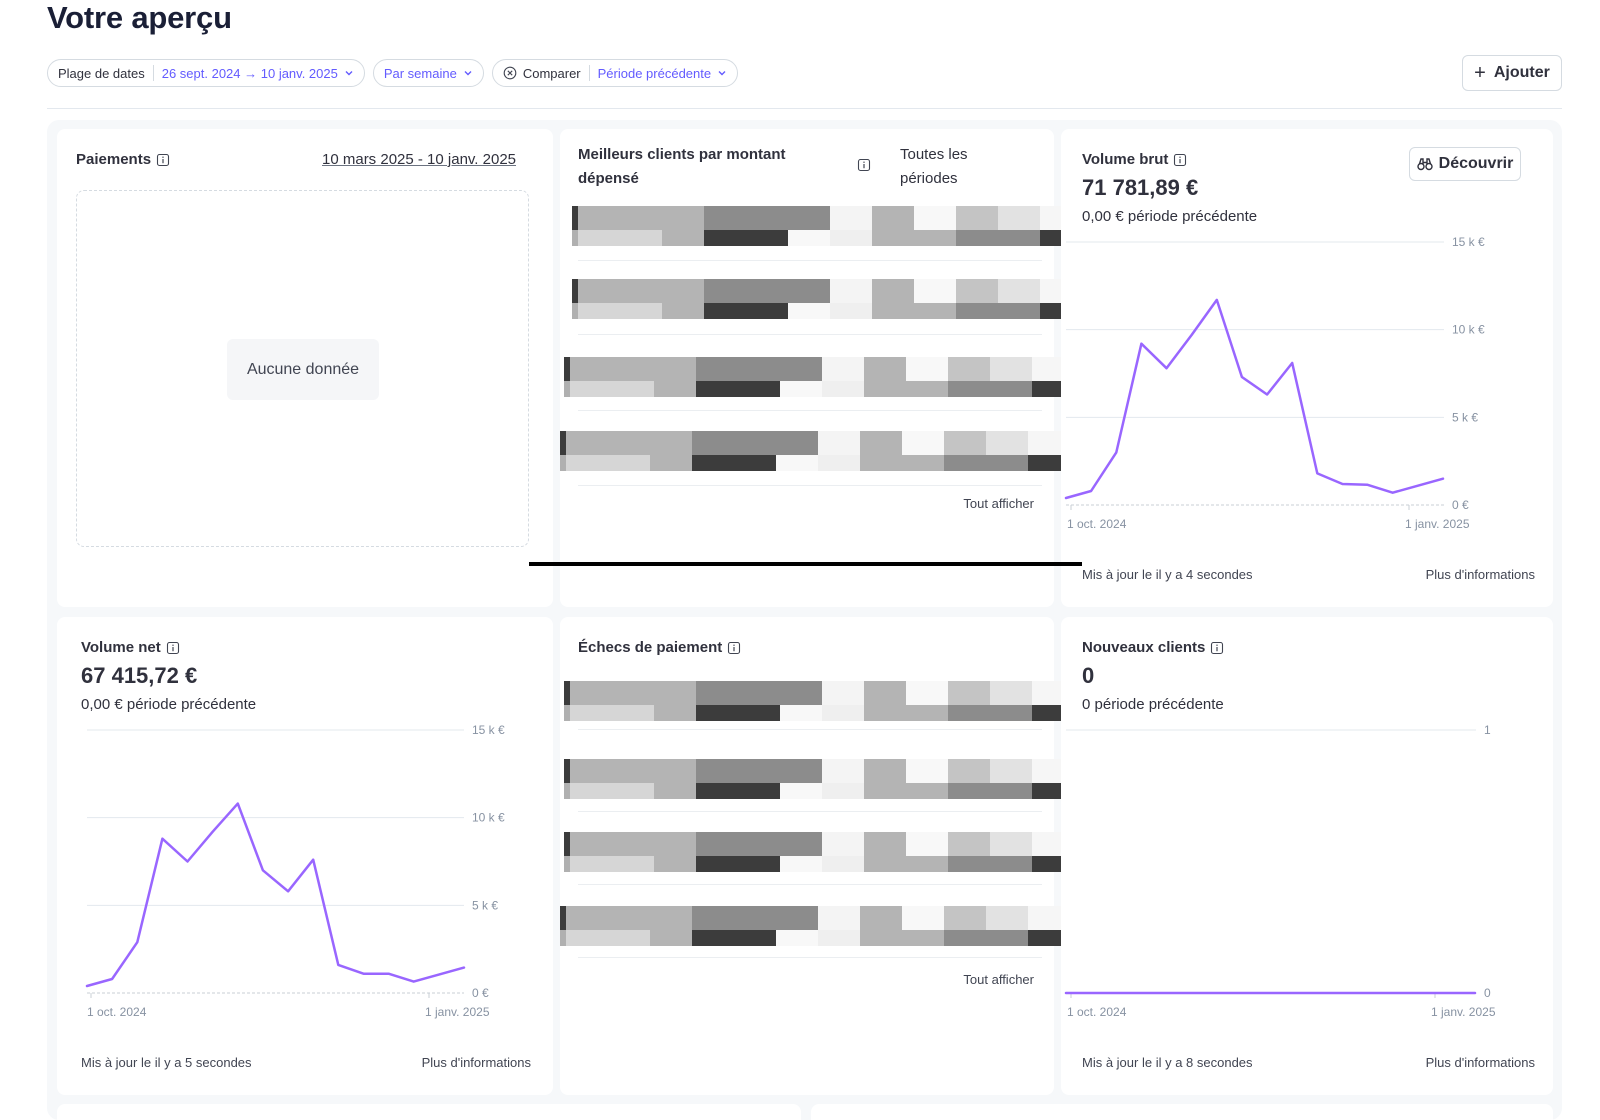 Image resolution: width=1600 pixels, height=1120 pixels. What do you see at coordinates (419, 159) in the screenshot?
I see `payments-date-link: 10 mars 2025 - 10 janv. 2025` at bounding box center [419, 159].